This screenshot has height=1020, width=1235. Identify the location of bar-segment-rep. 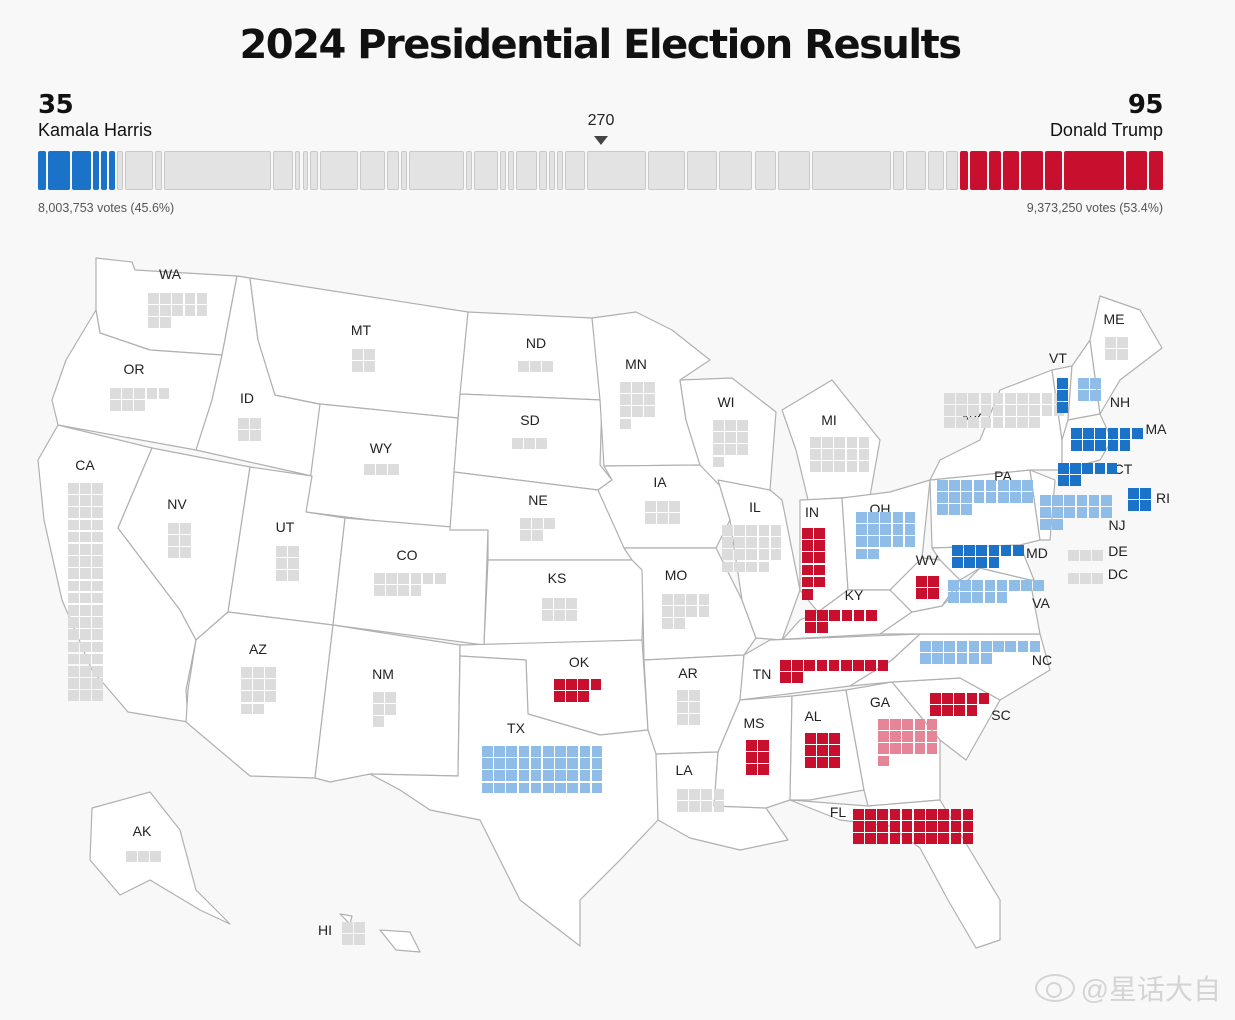
(1011, 170).